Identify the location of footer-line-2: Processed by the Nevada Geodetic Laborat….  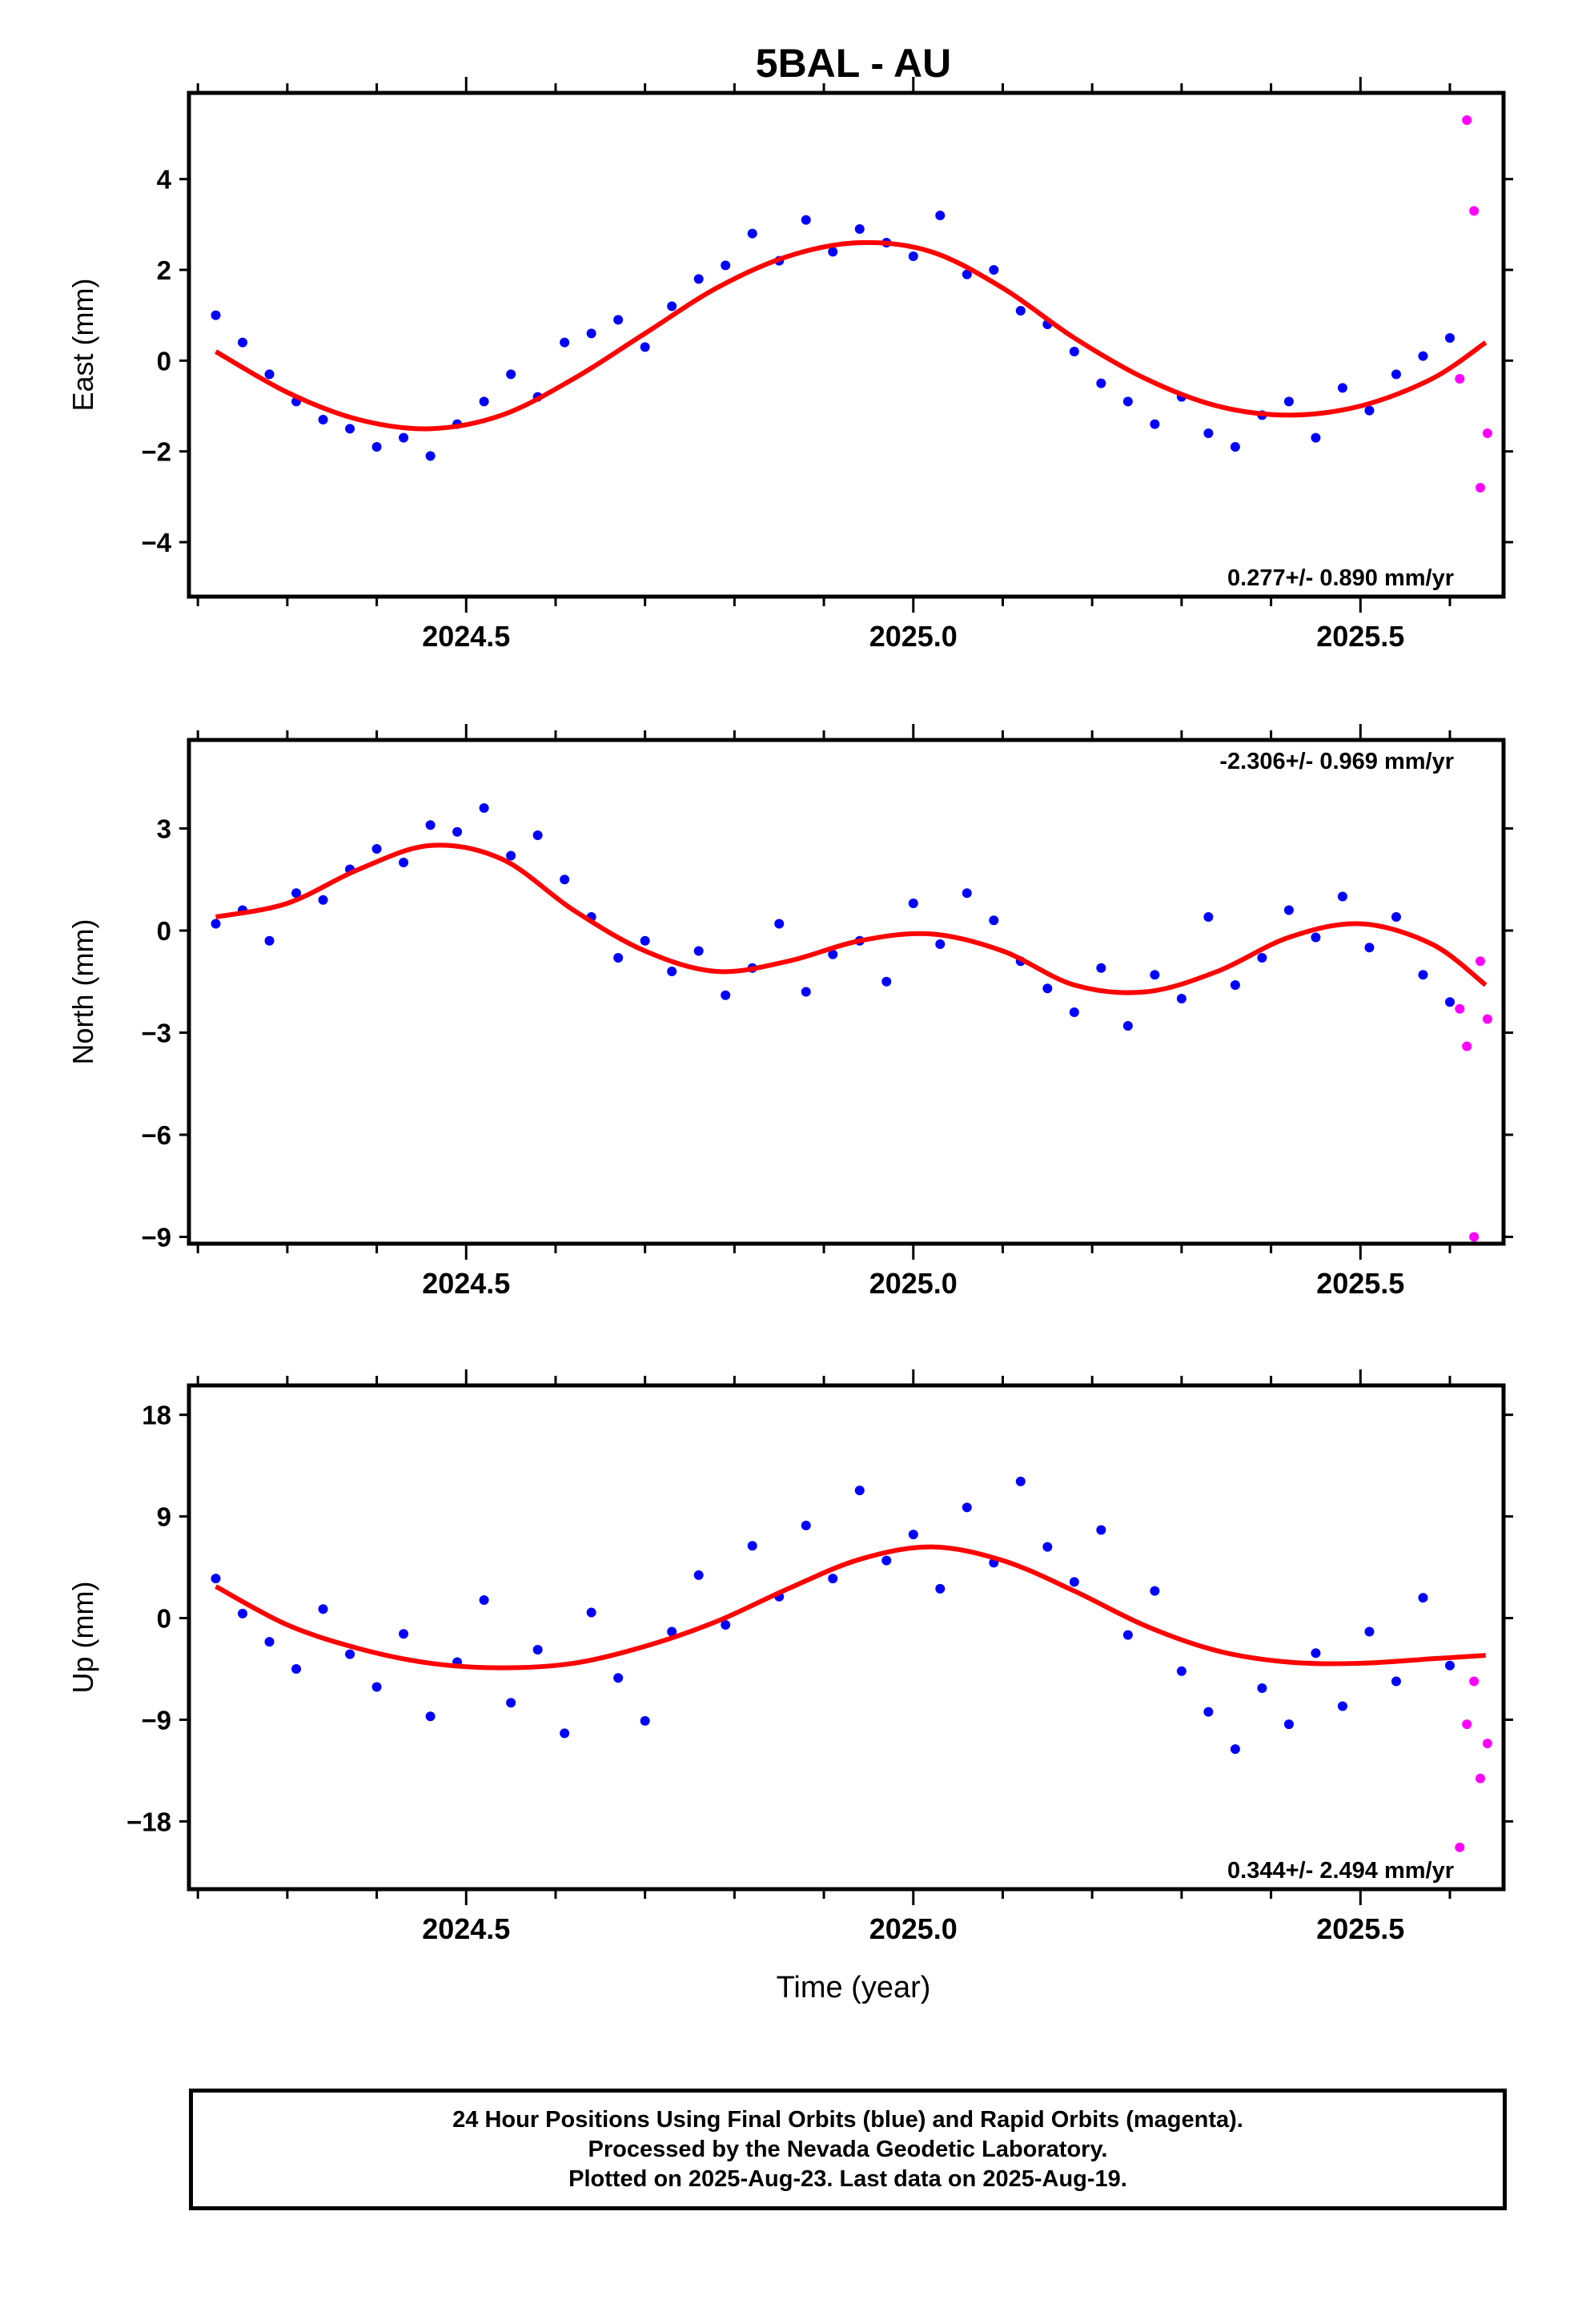
(848, 2149).